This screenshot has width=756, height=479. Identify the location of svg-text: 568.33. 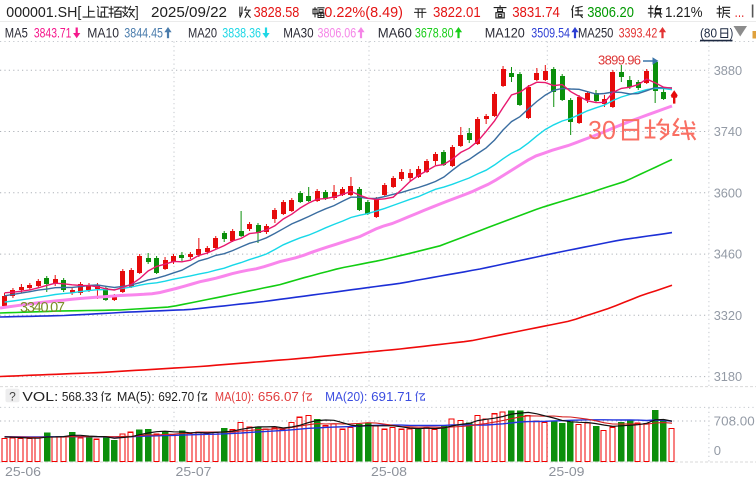
(80, 396).